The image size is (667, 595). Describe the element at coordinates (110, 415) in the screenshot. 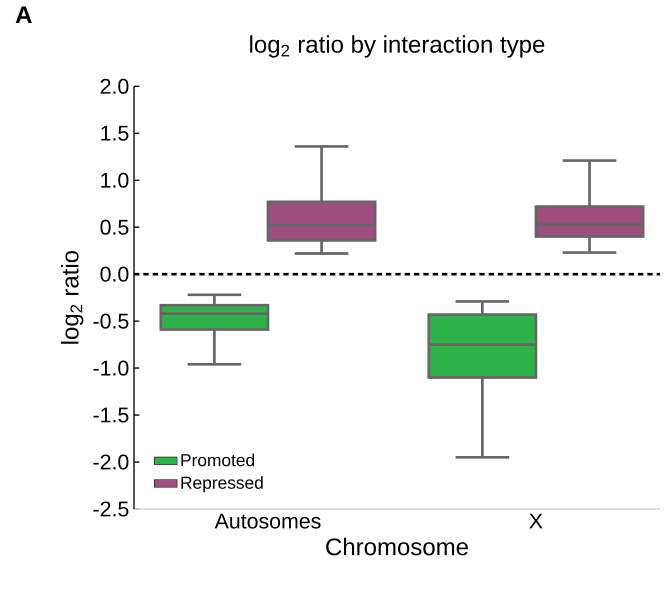

I see `y-tick-label: -1.5` at that location.